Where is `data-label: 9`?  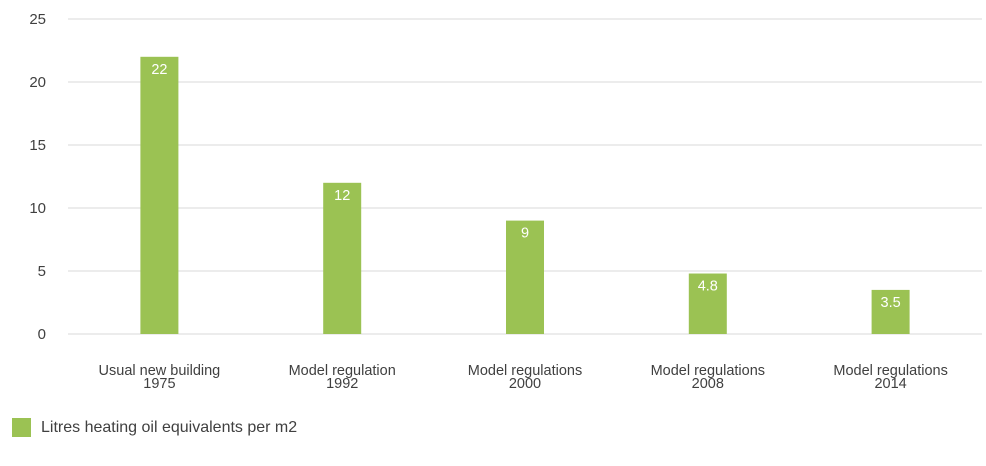
data-label: 9 is located at coordinates (525, 234).